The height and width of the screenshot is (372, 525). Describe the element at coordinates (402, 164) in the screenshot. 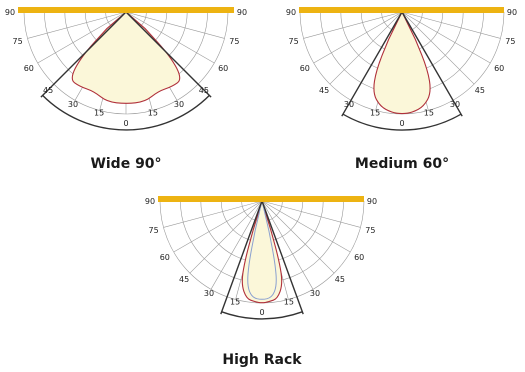

I see `diagram-caption: Medium 60°` at that location.